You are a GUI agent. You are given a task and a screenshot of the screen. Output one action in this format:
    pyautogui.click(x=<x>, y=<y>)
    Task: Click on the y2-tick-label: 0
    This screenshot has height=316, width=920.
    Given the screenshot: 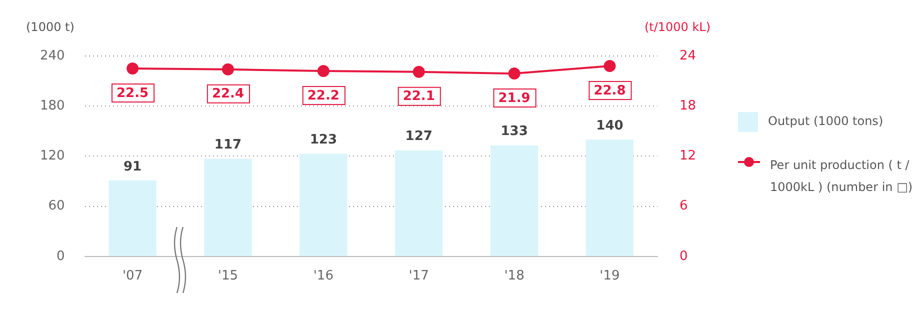 What is the action you would take?
    pyautogui.click(x=683, y=256)
    